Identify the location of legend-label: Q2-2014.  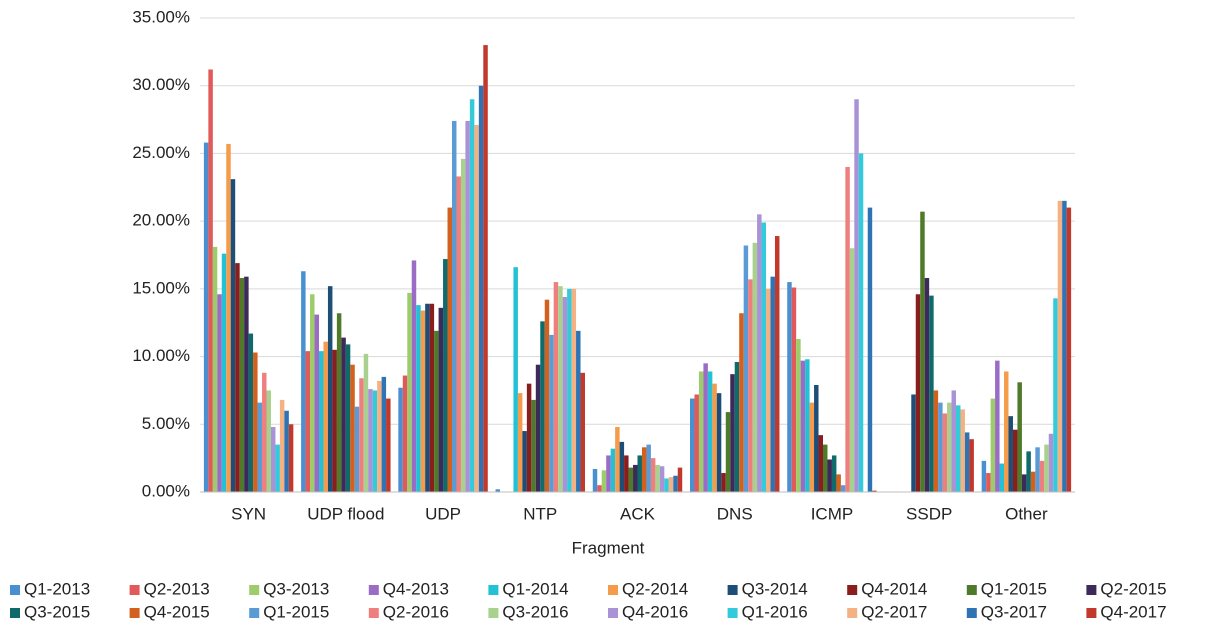
(655, 588).